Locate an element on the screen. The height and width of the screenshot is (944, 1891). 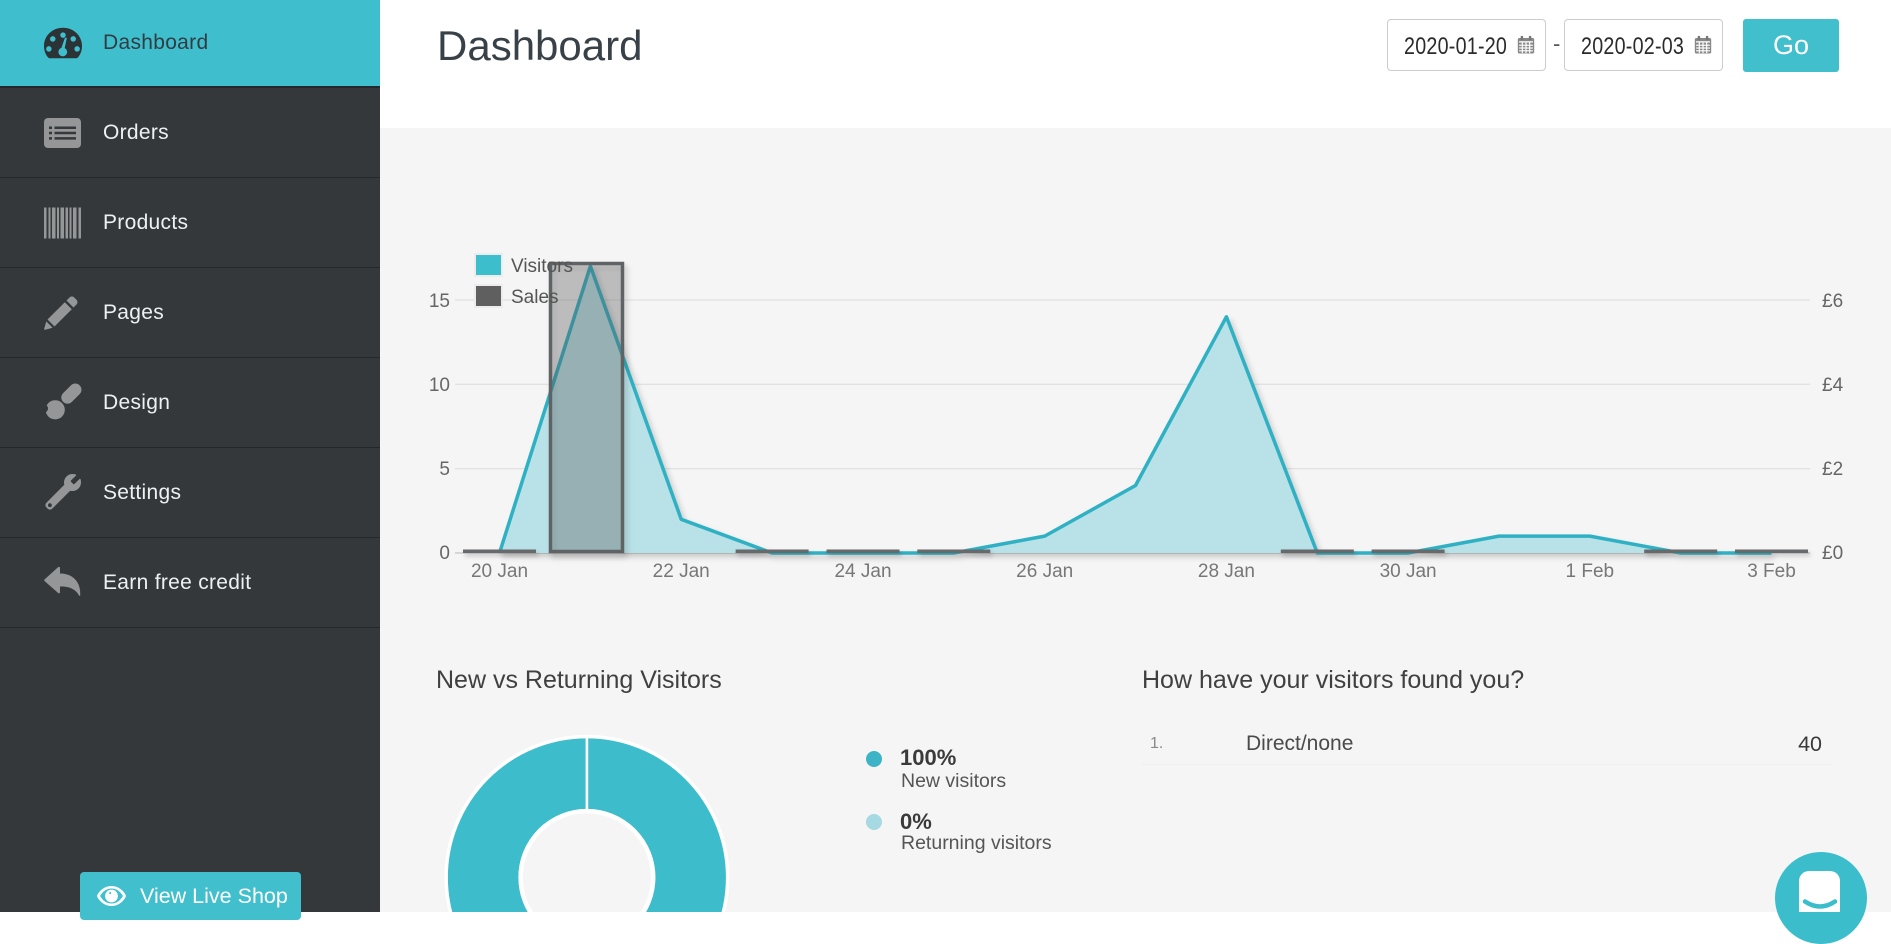
svg-text: £2 is located at coordinates (1832, 469).